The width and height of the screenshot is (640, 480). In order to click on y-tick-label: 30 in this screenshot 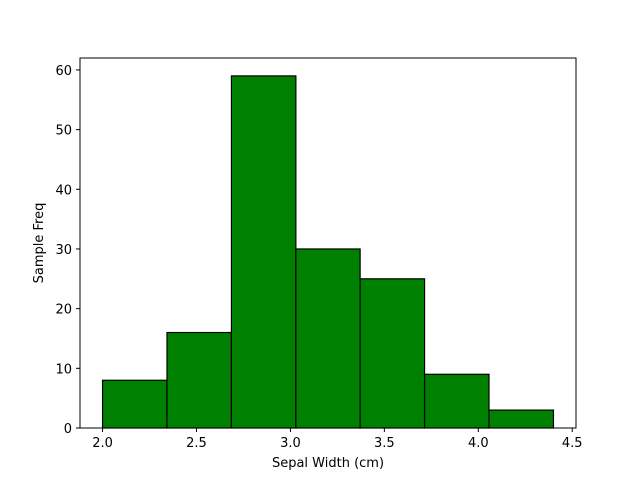, I will do `click(63, 250)`.